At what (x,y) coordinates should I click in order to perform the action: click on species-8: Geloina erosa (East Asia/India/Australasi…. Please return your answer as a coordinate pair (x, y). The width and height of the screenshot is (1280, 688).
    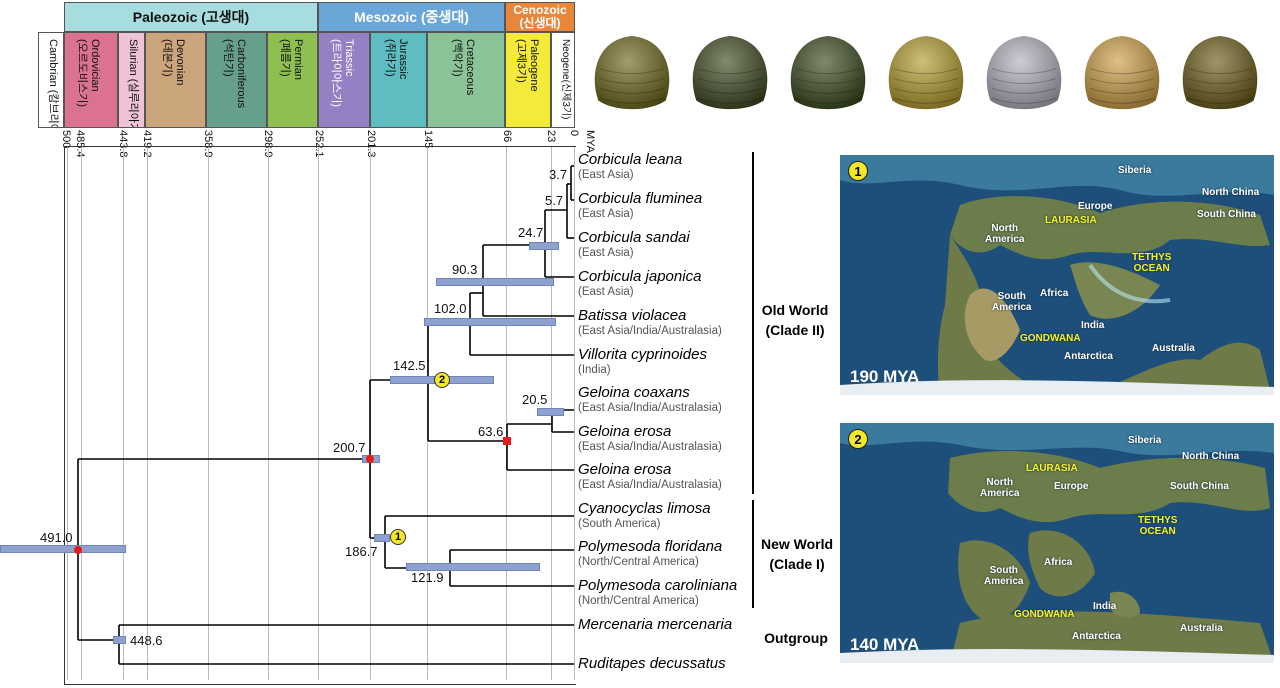
    Looking at the image, I should click on (650, 476).